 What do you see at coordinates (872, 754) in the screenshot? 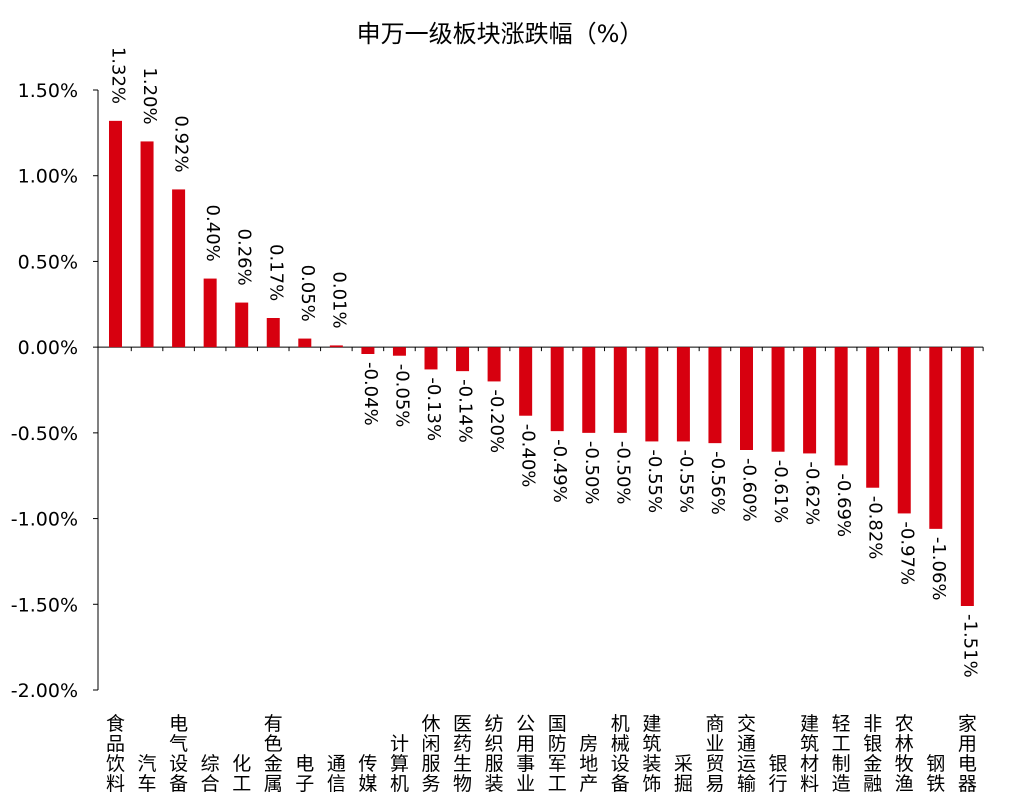
I see `category-label: 非银金融` at bounding box center [872, 754].